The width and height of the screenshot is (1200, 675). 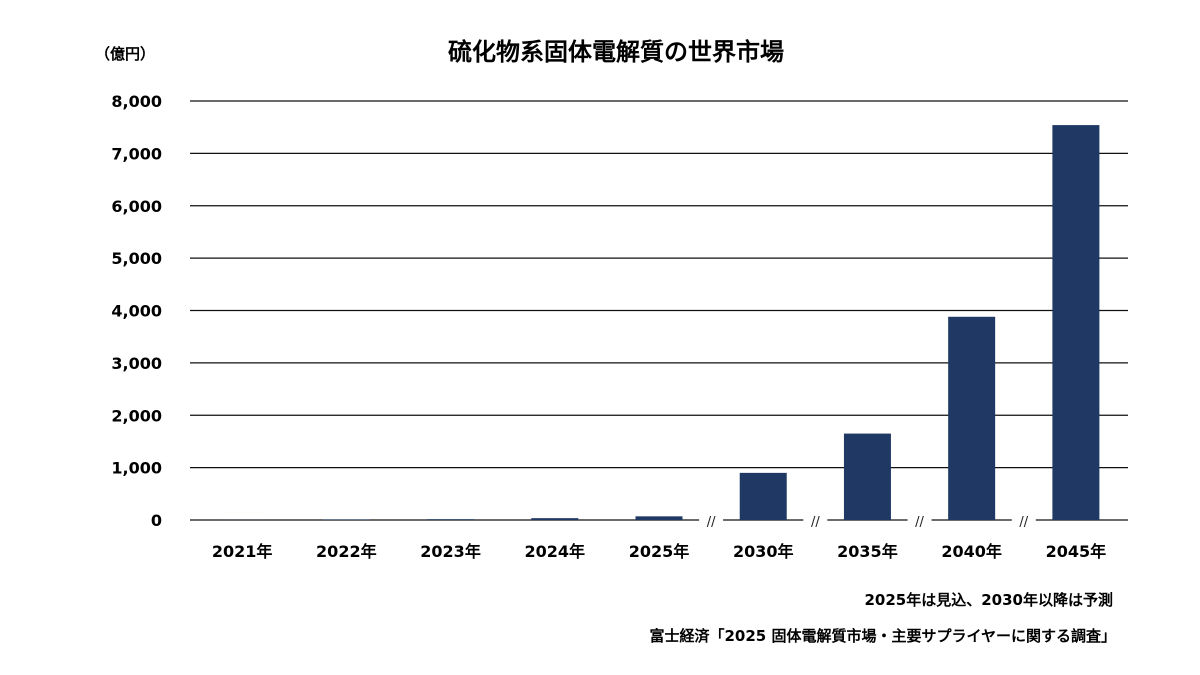 I want to click on y-tick-label: 8,000, so click(x=136, y=101).